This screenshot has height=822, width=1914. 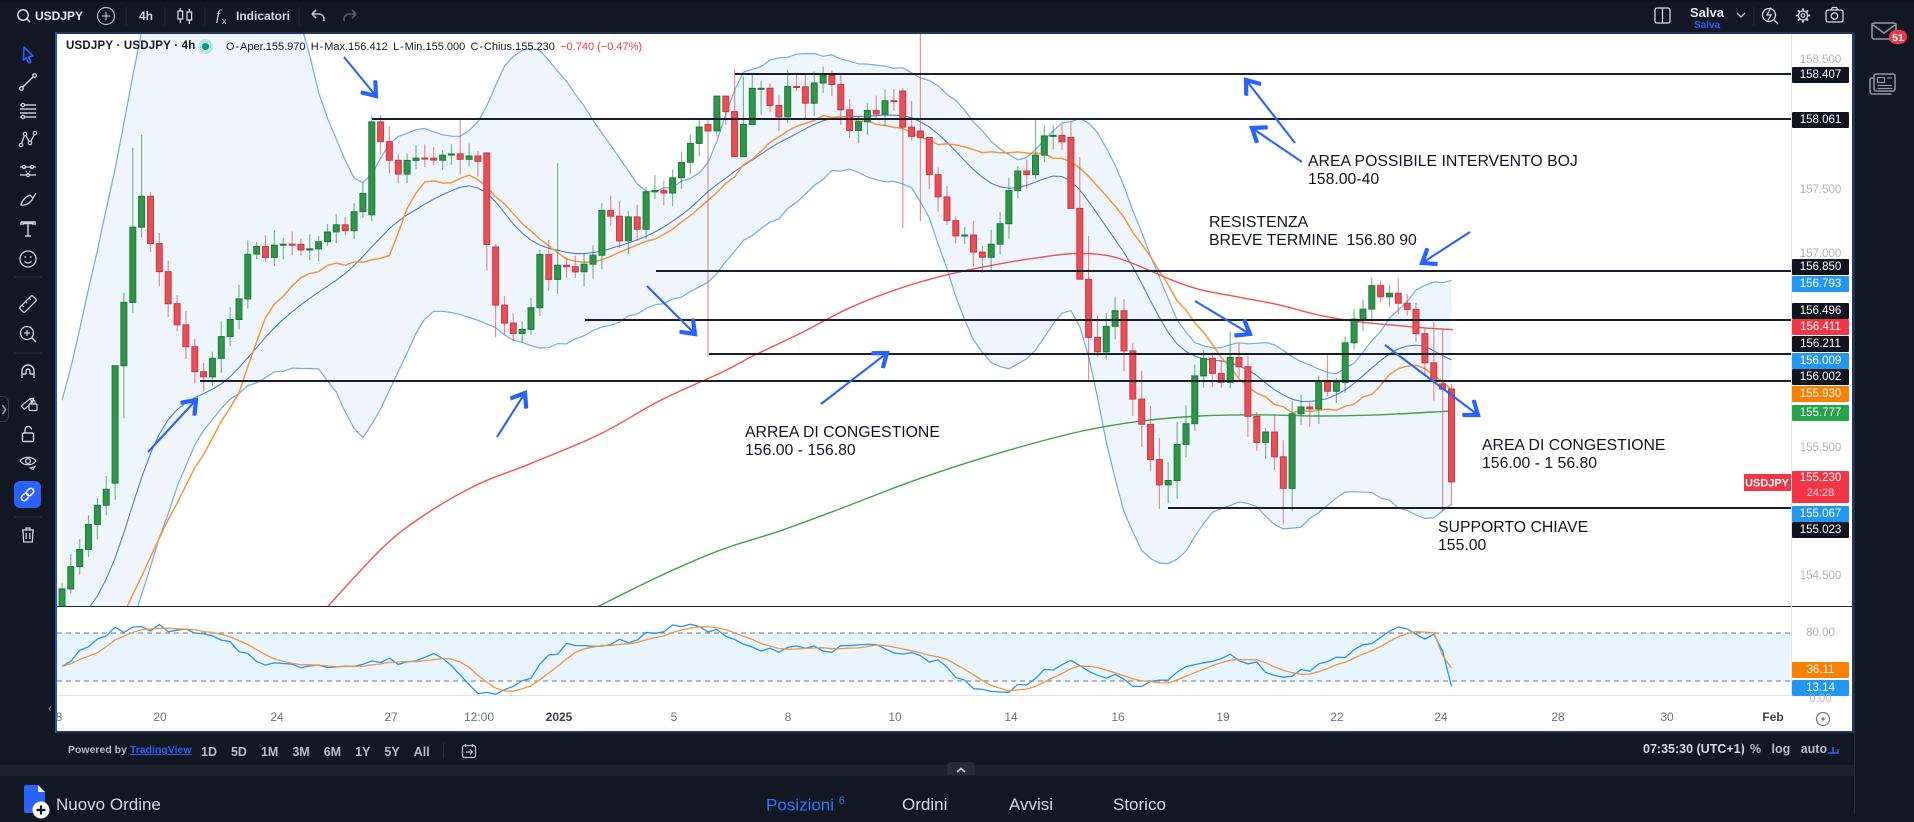 What do you see at coordinates (1259, 222) in the screenshot?
I see `svg-text: RESISTENZA` at bounding box center [1259, 222].